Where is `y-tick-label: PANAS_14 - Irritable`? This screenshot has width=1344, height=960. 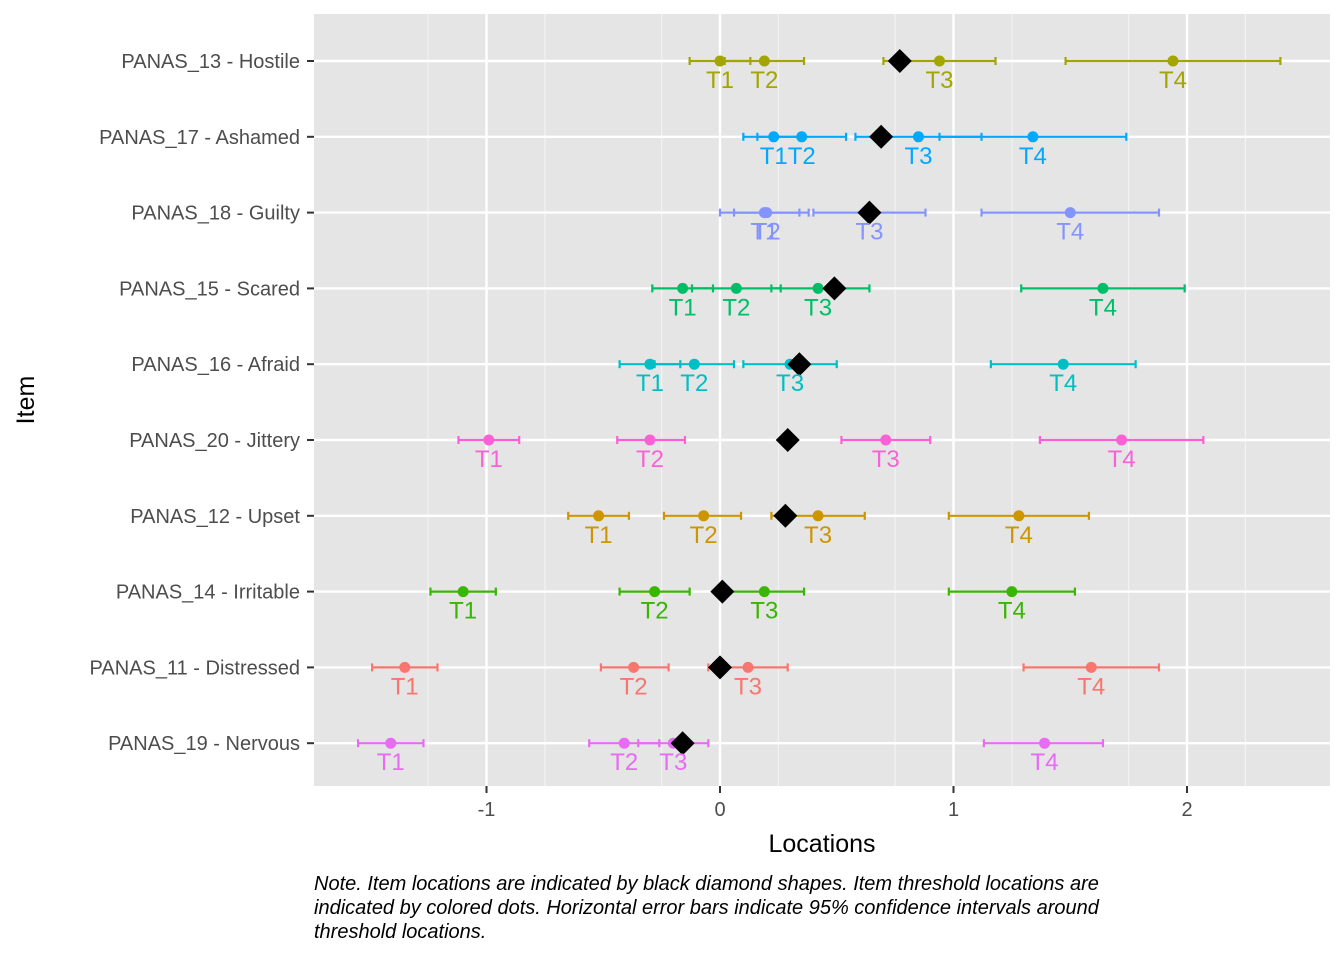 y-tick-label: PANAS_14 - Irritable is located at coordinates (208, 593).